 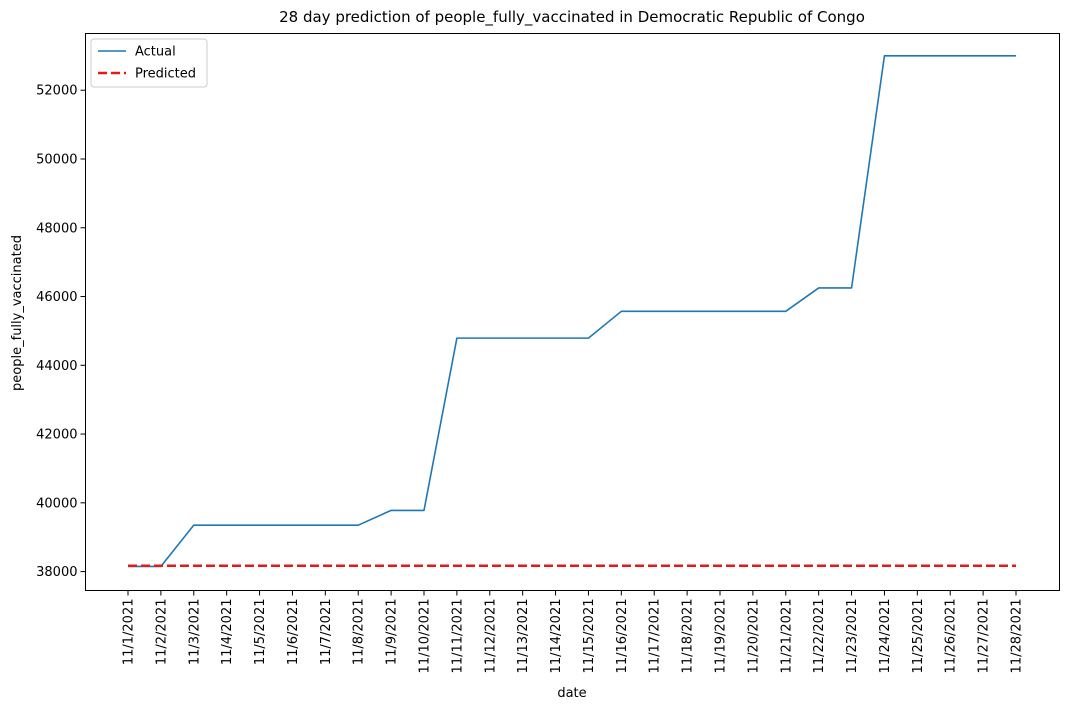 I want to click on x-tick-label: 11/9/2021, so click(x=392, y=632).